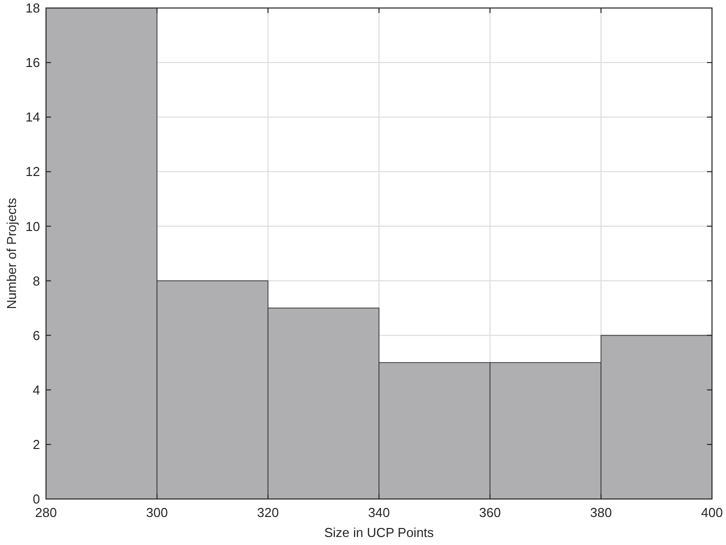 This screenshot has width=726, height=545. Describe the element at coordinates (601, 512) in the screenshot. I see `x-tick-label: 380` at that location.